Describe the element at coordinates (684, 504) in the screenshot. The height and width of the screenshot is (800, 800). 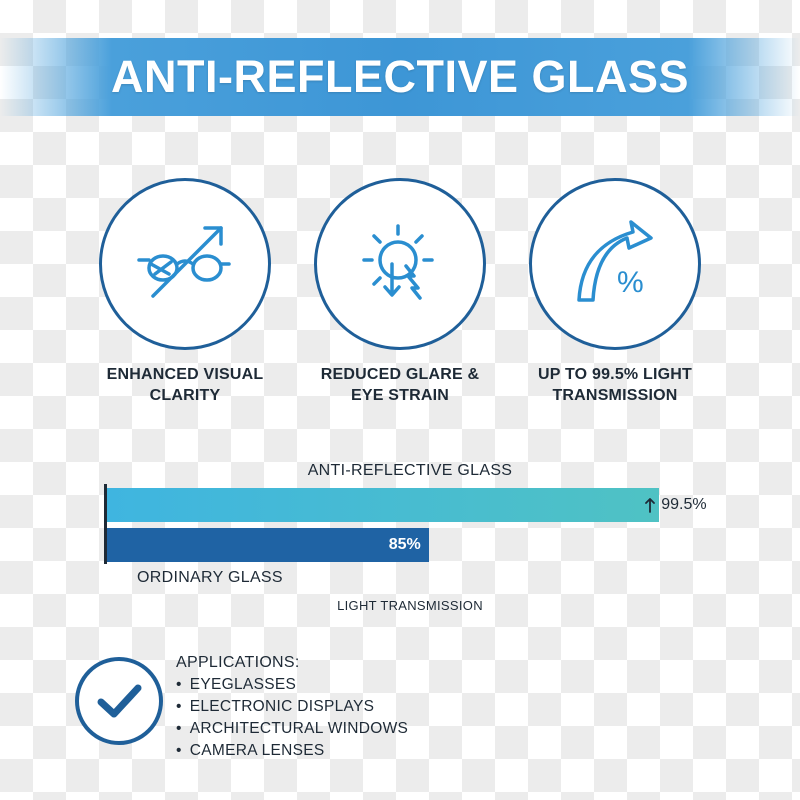
I see `bar-value-label: 99.5%` at that location.